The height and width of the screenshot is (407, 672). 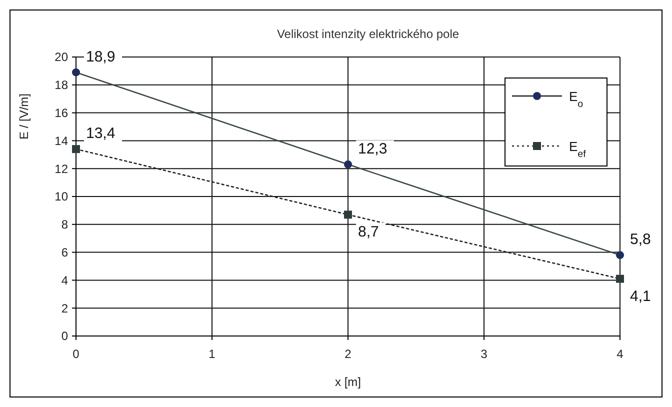 I want to click on legend-label: E$_{o}$, so click(x=576, y=99).